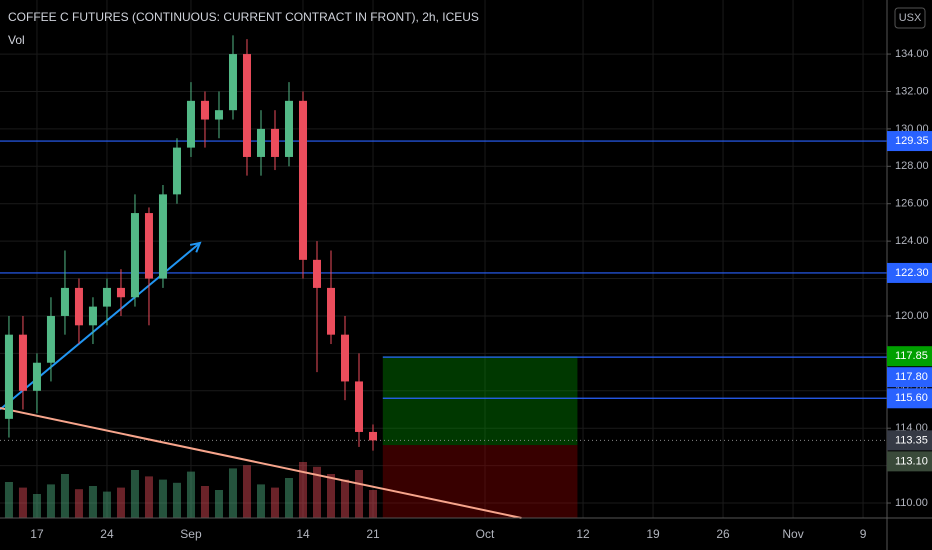 The image size is (932, 550). Describe the element at coordinates (792, 534) in the screenshot. I see `x-tick-label: Nov` at that location.